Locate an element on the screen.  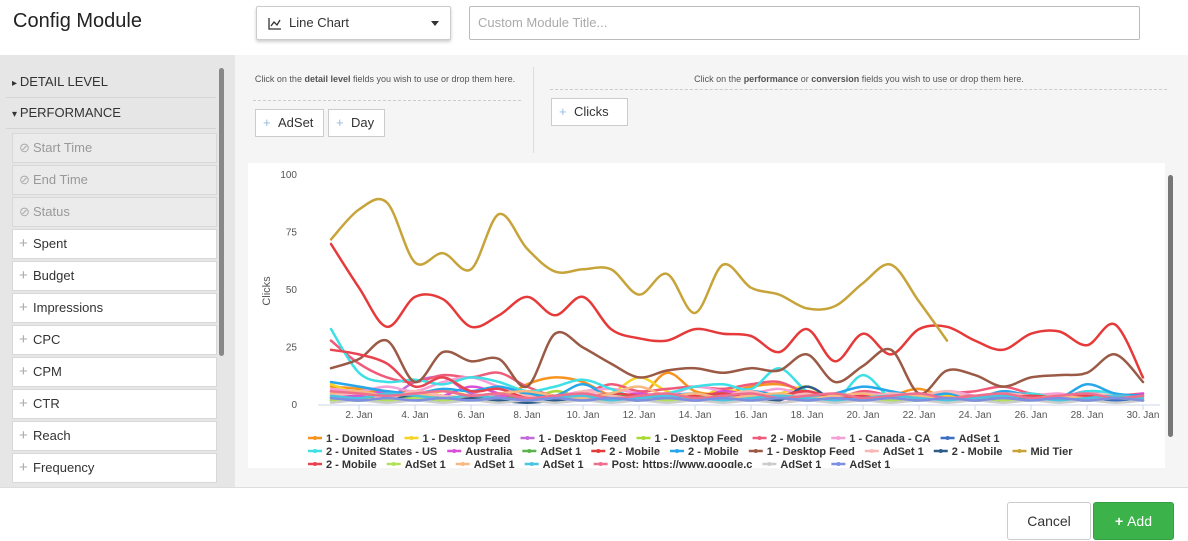
x-tick-label: 16. Jan is located at coordinates (751, 415).